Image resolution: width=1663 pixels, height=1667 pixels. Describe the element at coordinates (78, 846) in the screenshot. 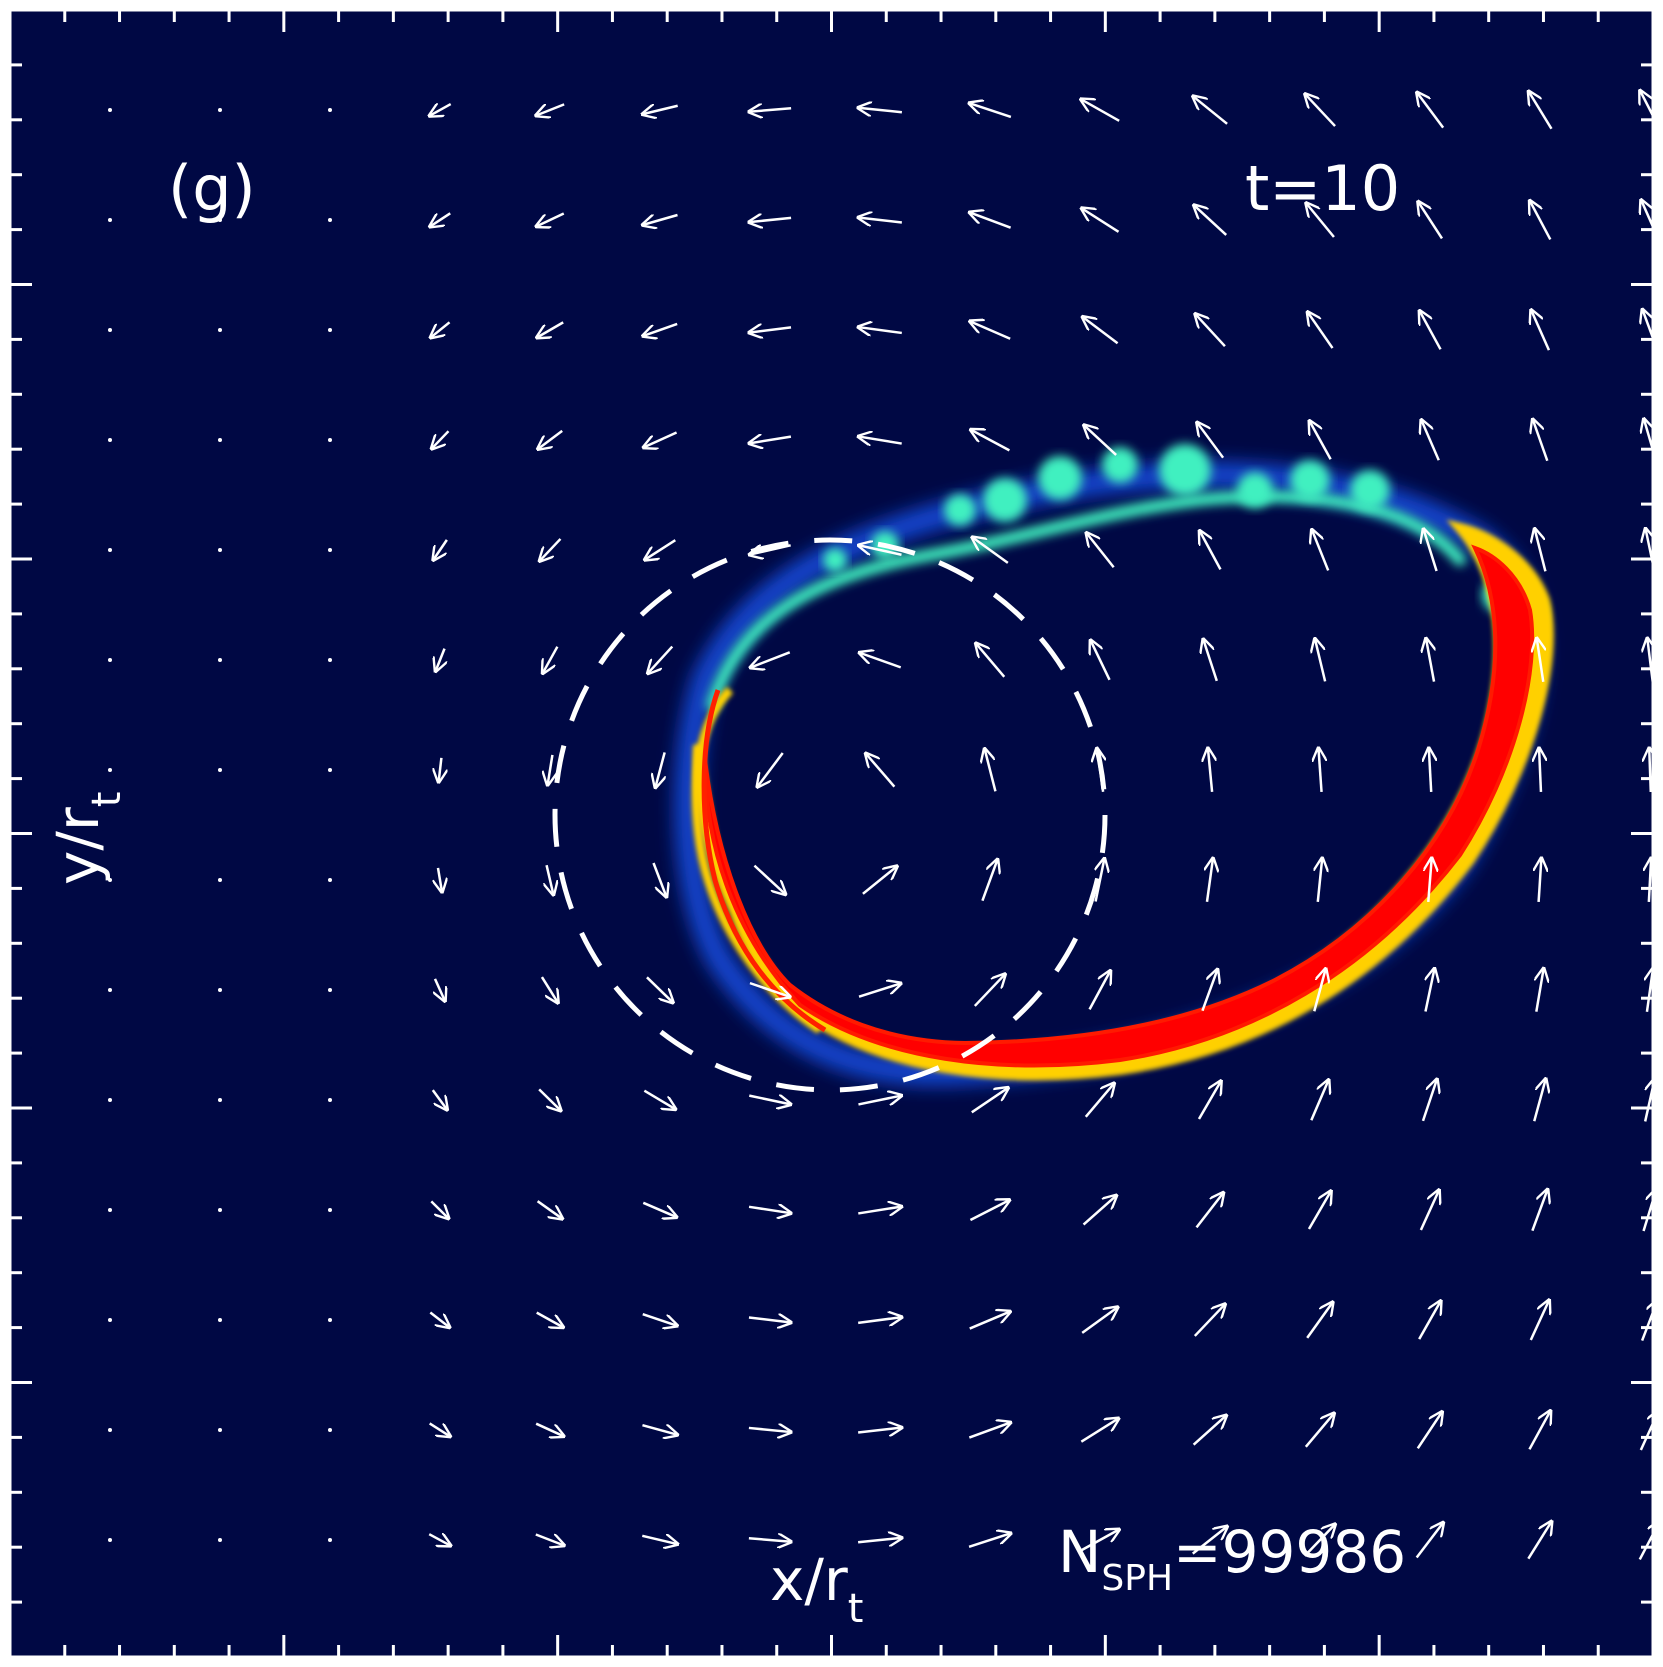

I see `y-axis-label-main: y/r` at that location.